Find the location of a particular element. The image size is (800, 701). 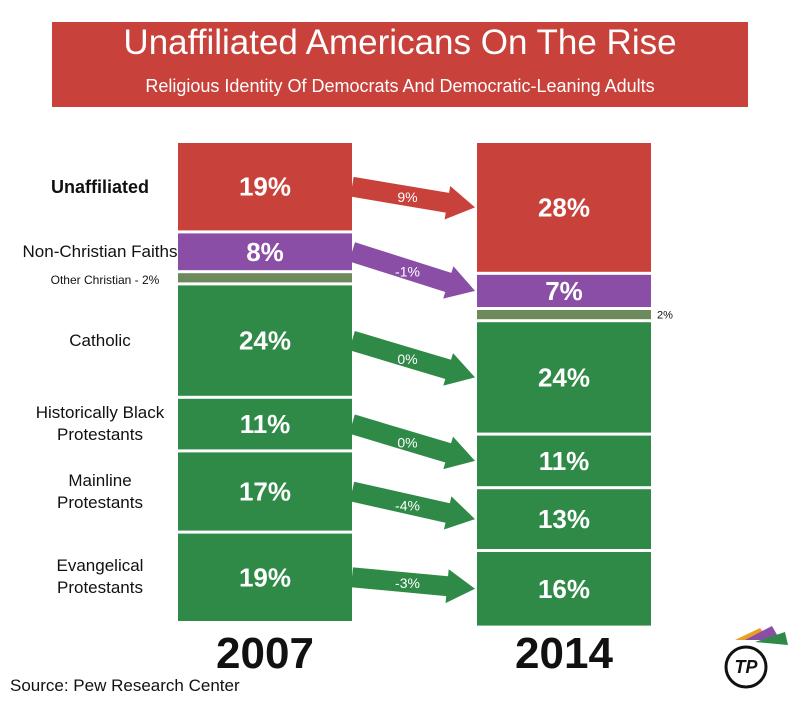

value-label: 13% is located at coordinates (564, 519).